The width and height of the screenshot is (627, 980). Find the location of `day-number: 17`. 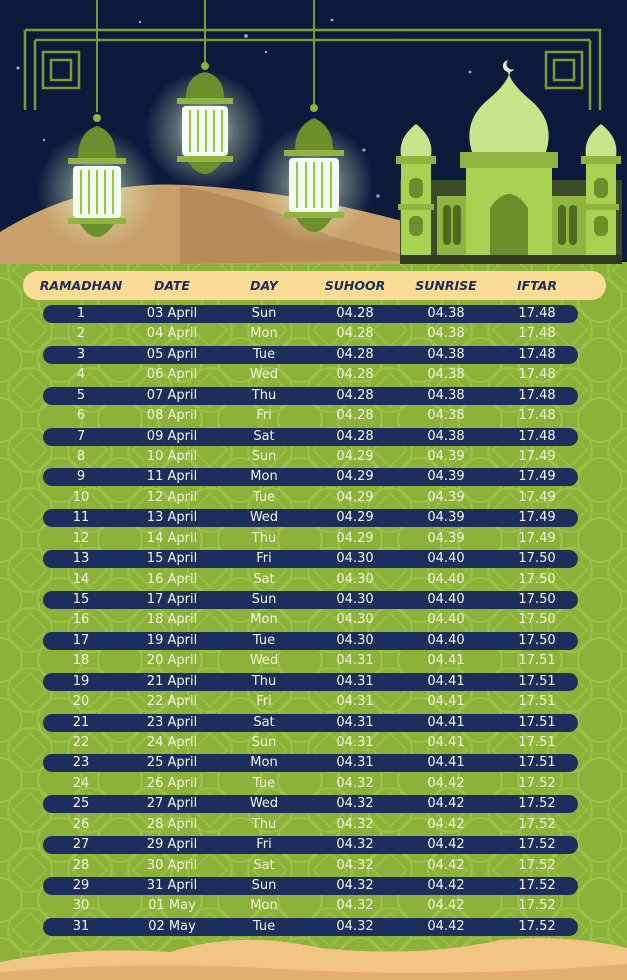

day-number: 17 is located at coordinates (81, 640).